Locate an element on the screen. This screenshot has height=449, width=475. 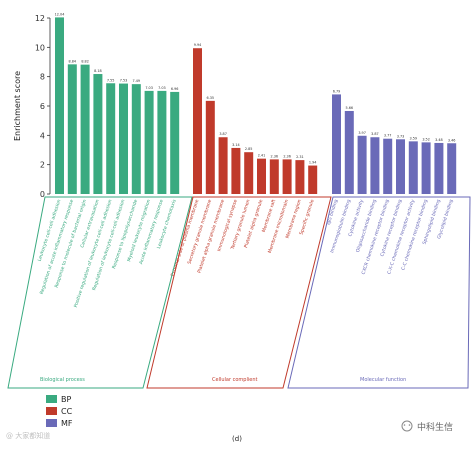
watermark-right: 中科生信 is located at coordinates (427, 426).